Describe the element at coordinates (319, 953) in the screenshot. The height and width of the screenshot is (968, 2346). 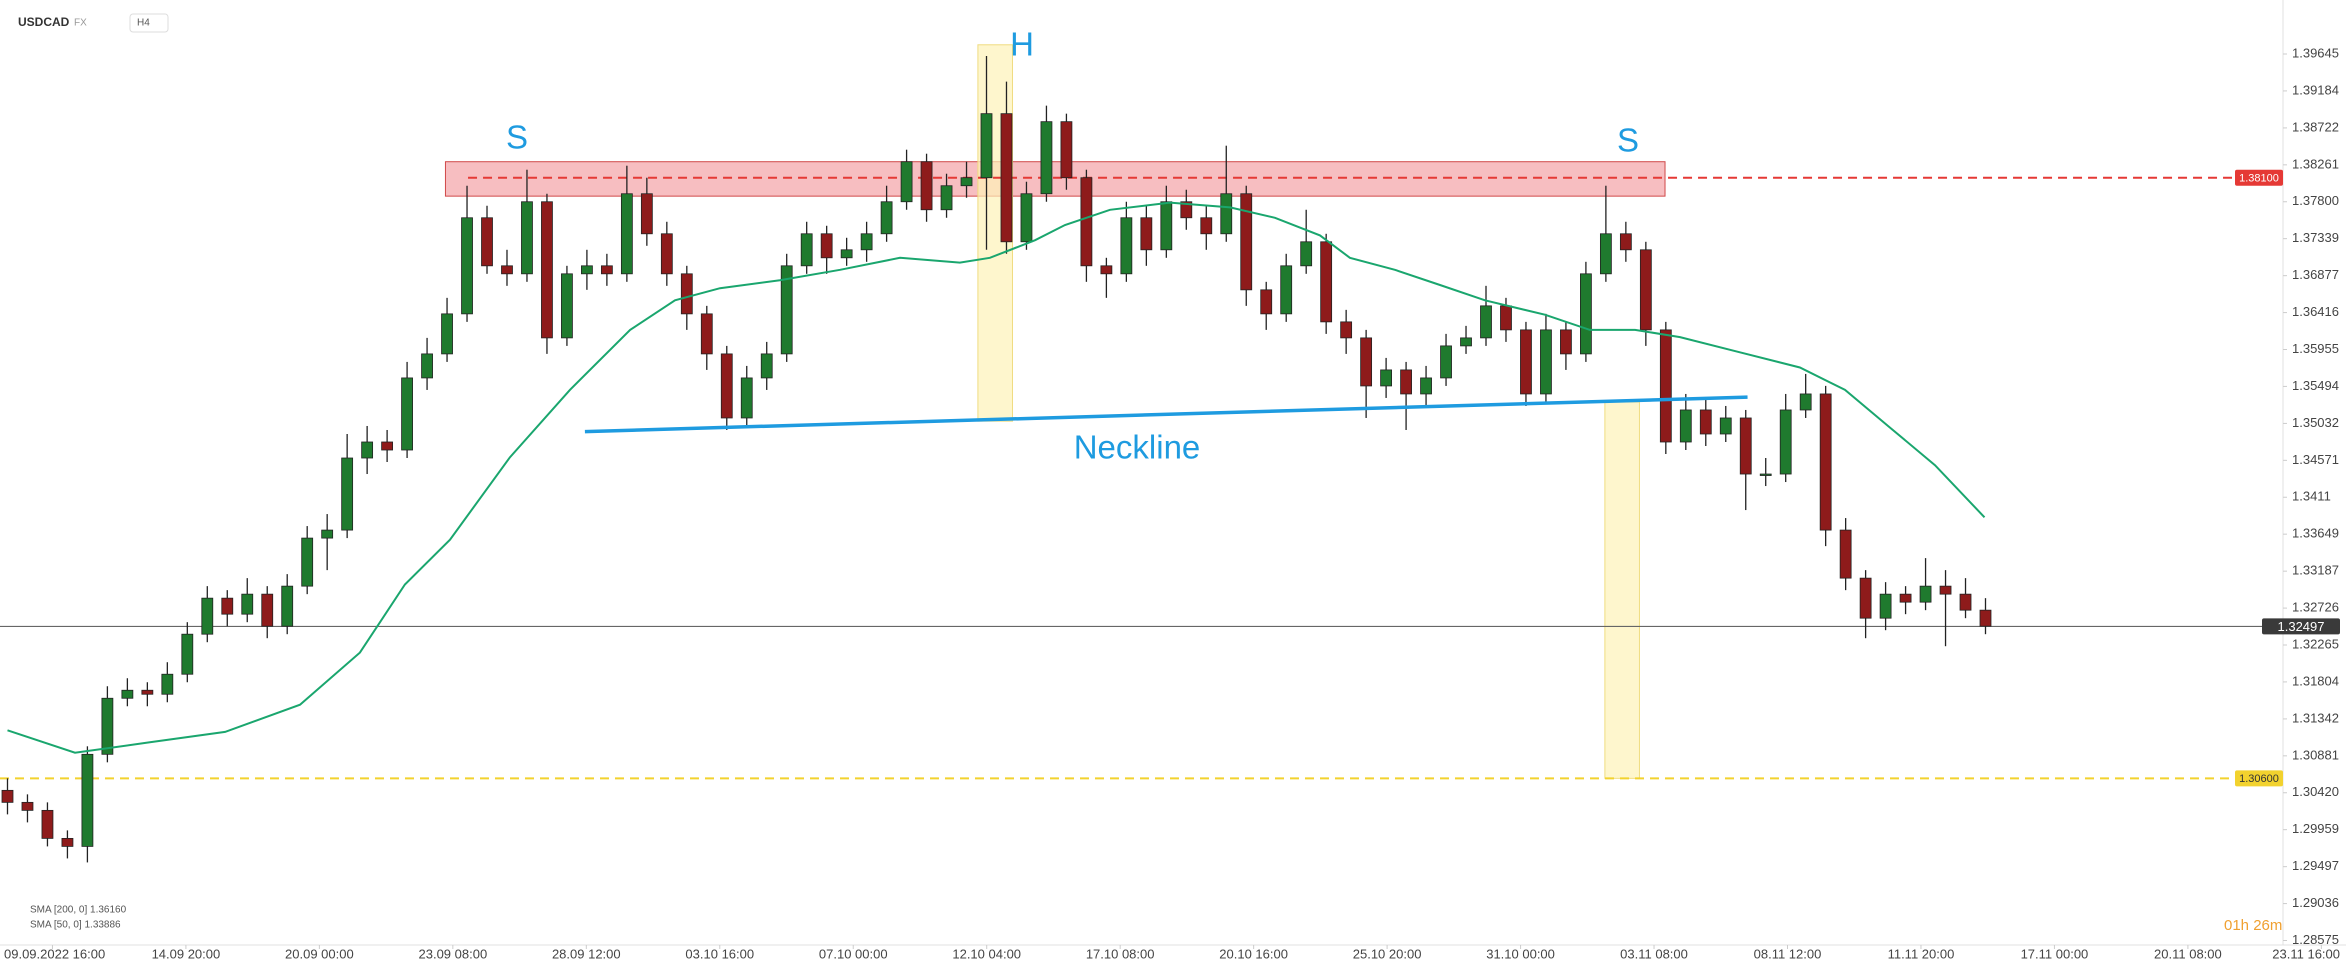
I see `x-tick-label: 20.09 00:00` at that location.